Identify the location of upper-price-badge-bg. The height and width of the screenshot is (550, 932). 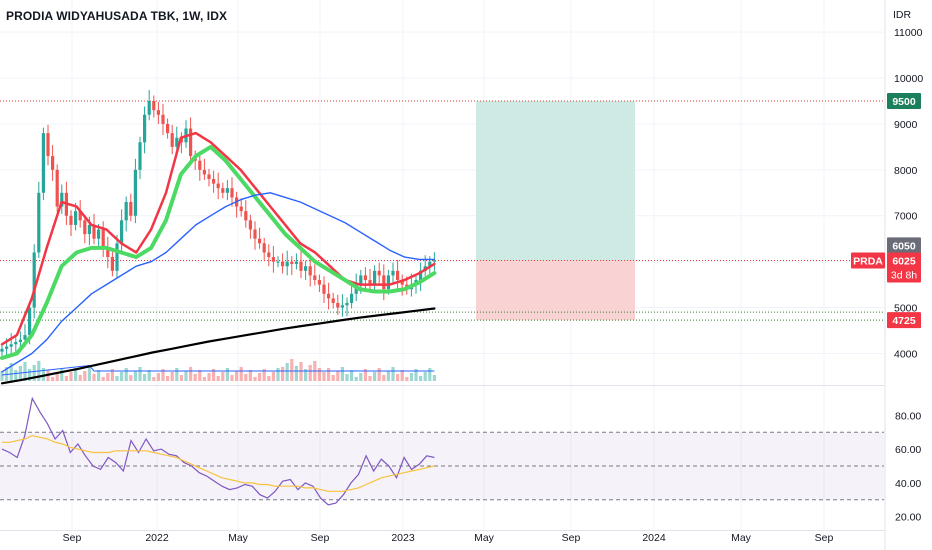
(904, 245).